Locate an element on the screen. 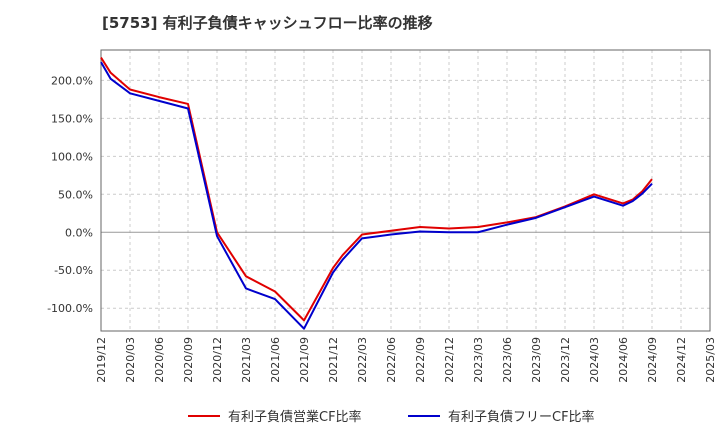  chart-title: [5753] 有利子負債キャッシュフロー比率の推移 is located at coordinates (267, 23).